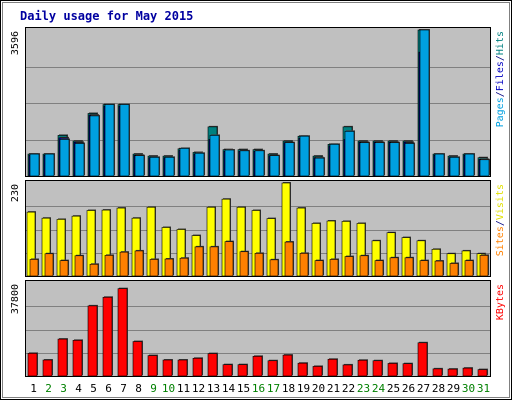  I want to click on legend-entry: Pages, so click(500, 112).